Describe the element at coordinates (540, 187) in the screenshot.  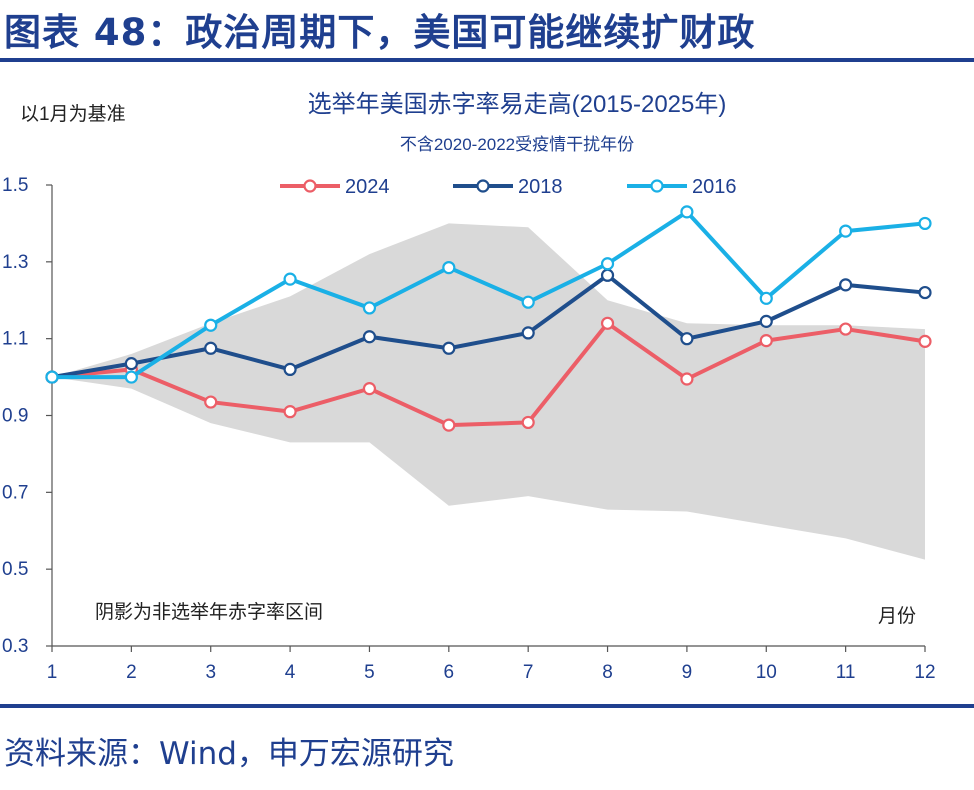
I see `legend-label: 2018` at that location.